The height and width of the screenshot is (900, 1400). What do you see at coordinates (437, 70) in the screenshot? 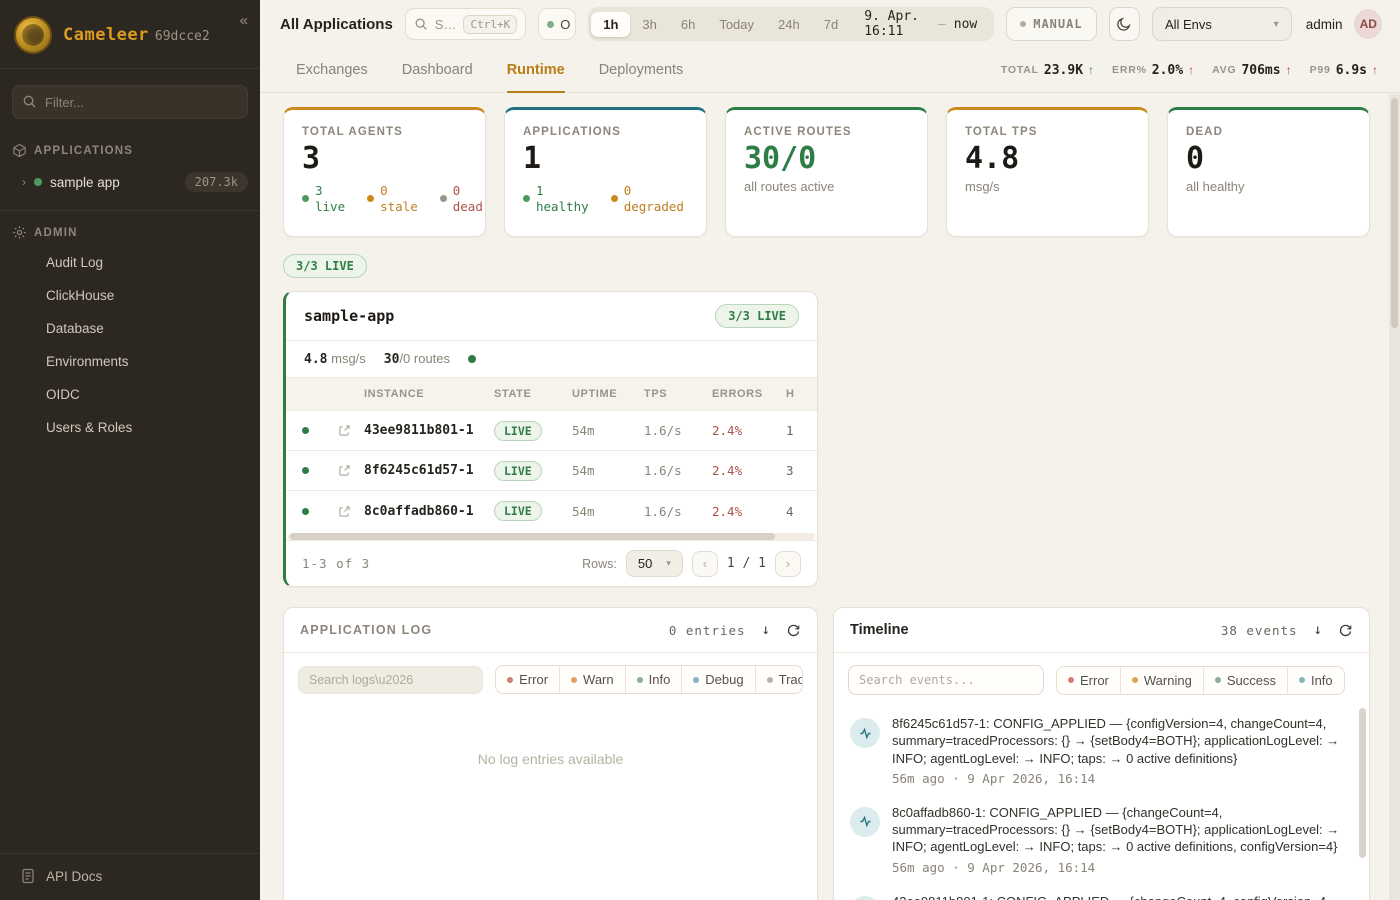
I see `tab-dashboard: Dashboard` at bounding box center [437, 70].